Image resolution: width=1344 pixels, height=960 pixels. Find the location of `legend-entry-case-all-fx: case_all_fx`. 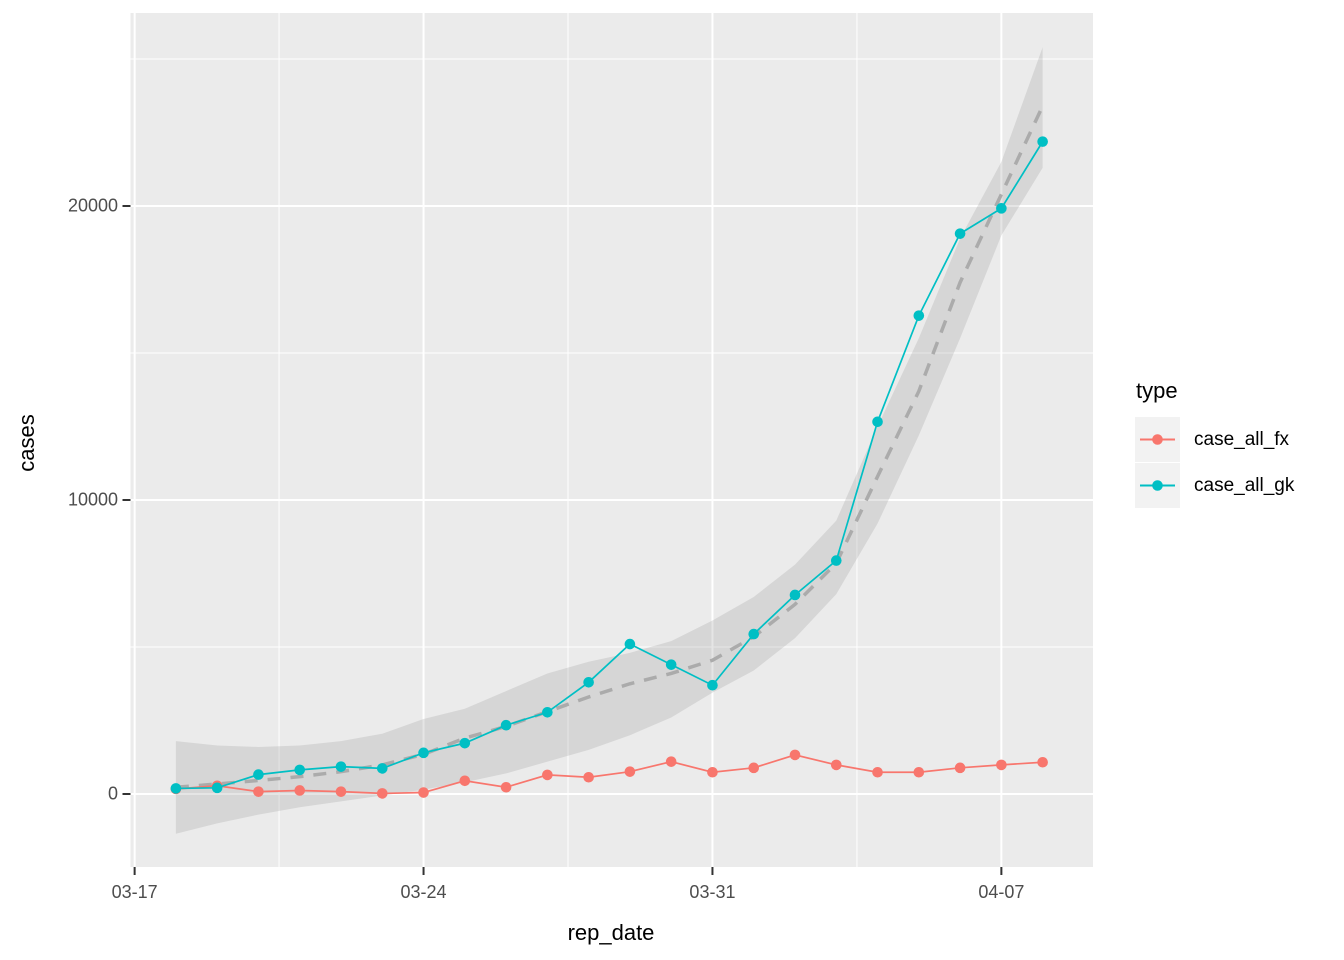

legend-entry-case-all-fx: case_all_fx is located at coordinates (1214, 439).